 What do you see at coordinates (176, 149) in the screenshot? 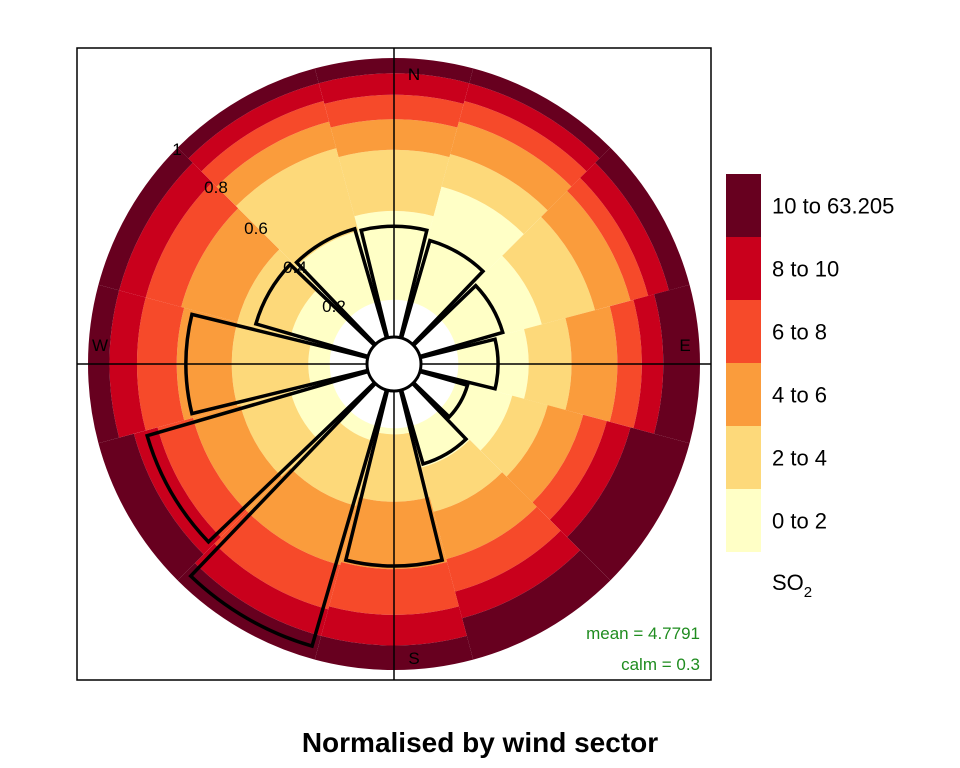
I see `radial-tick-1: 1` at bounding box center [176, 149].